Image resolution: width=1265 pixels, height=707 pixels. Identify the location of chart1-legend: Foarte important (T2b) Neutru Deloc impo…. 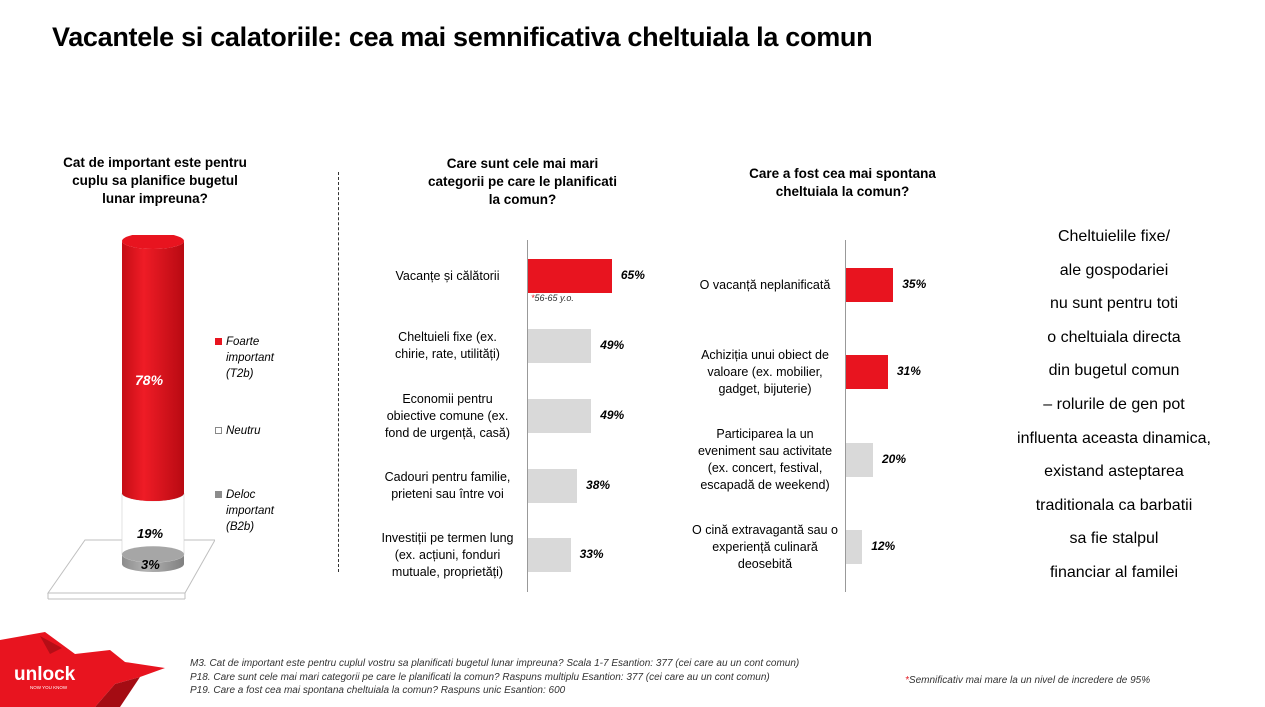
(255, 434).